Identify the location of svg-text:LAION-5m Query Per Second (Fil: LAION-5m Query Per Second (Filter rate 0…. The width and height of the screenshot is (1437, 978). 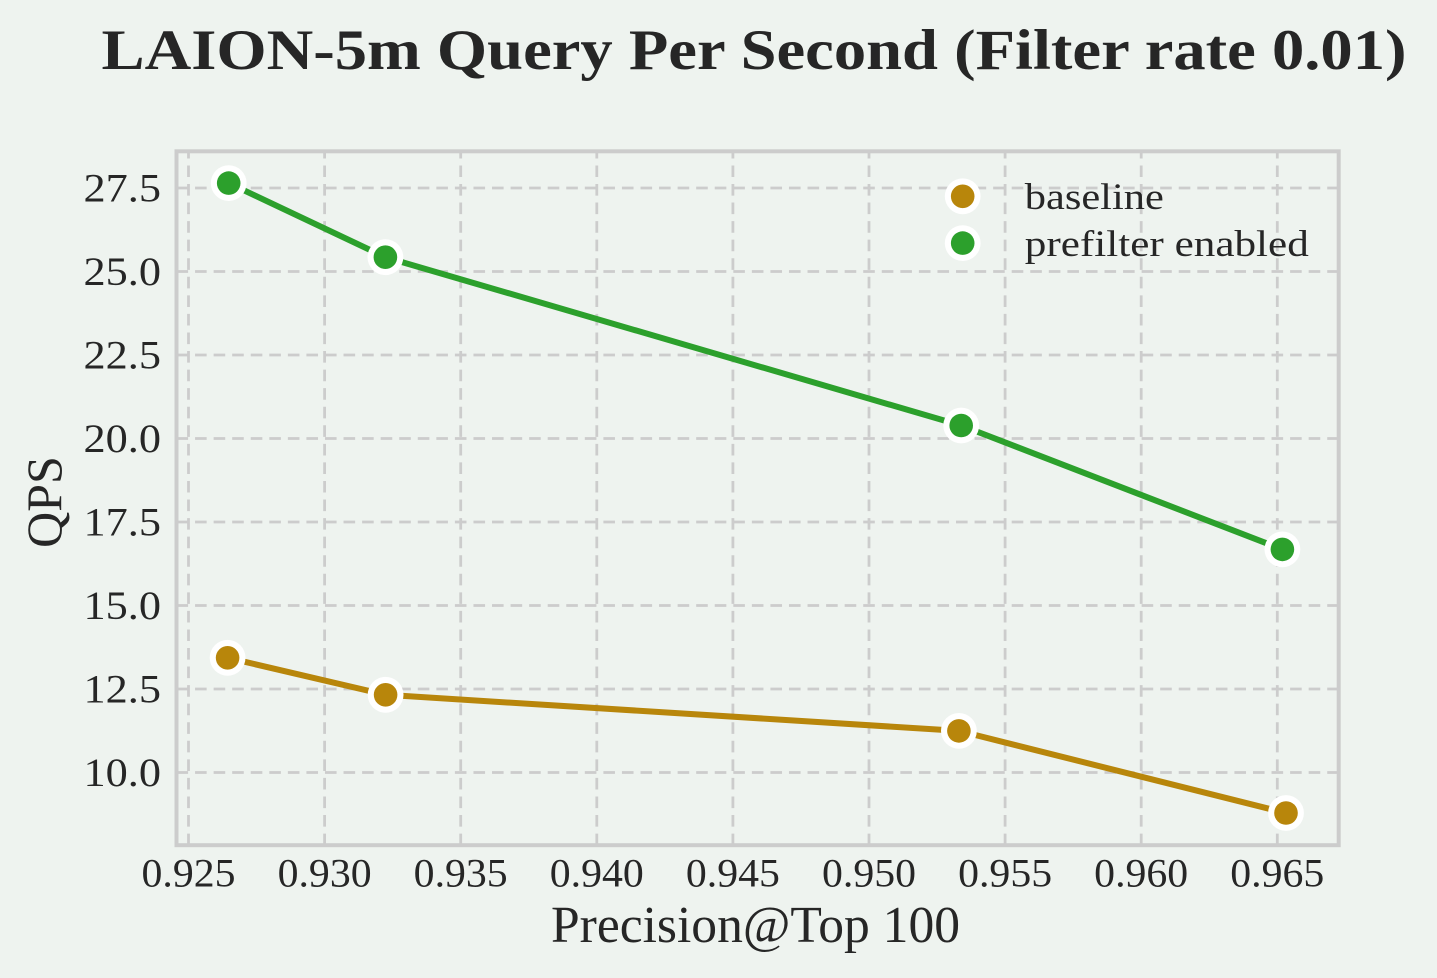
(754, 50).